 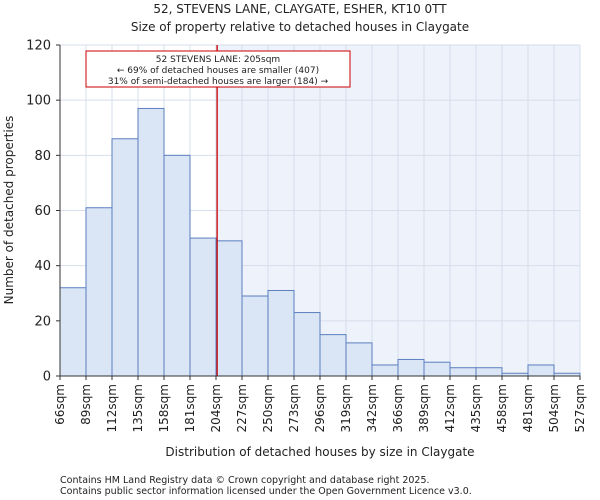 What do you see at coordinates (294, 408) in the screenshot?
I see `x-tick-label-273sqm: 273sqm` at bounding box center [294, 408].